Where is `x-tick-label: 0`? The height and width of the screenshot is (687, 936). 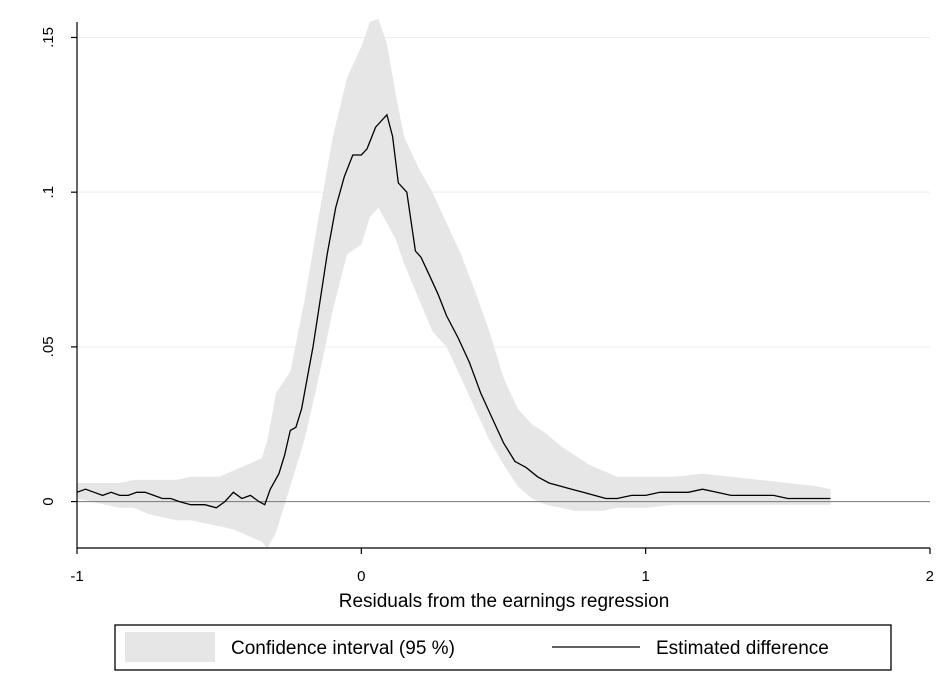
x-tick-label: 0 is located at coordinates (361, 576).